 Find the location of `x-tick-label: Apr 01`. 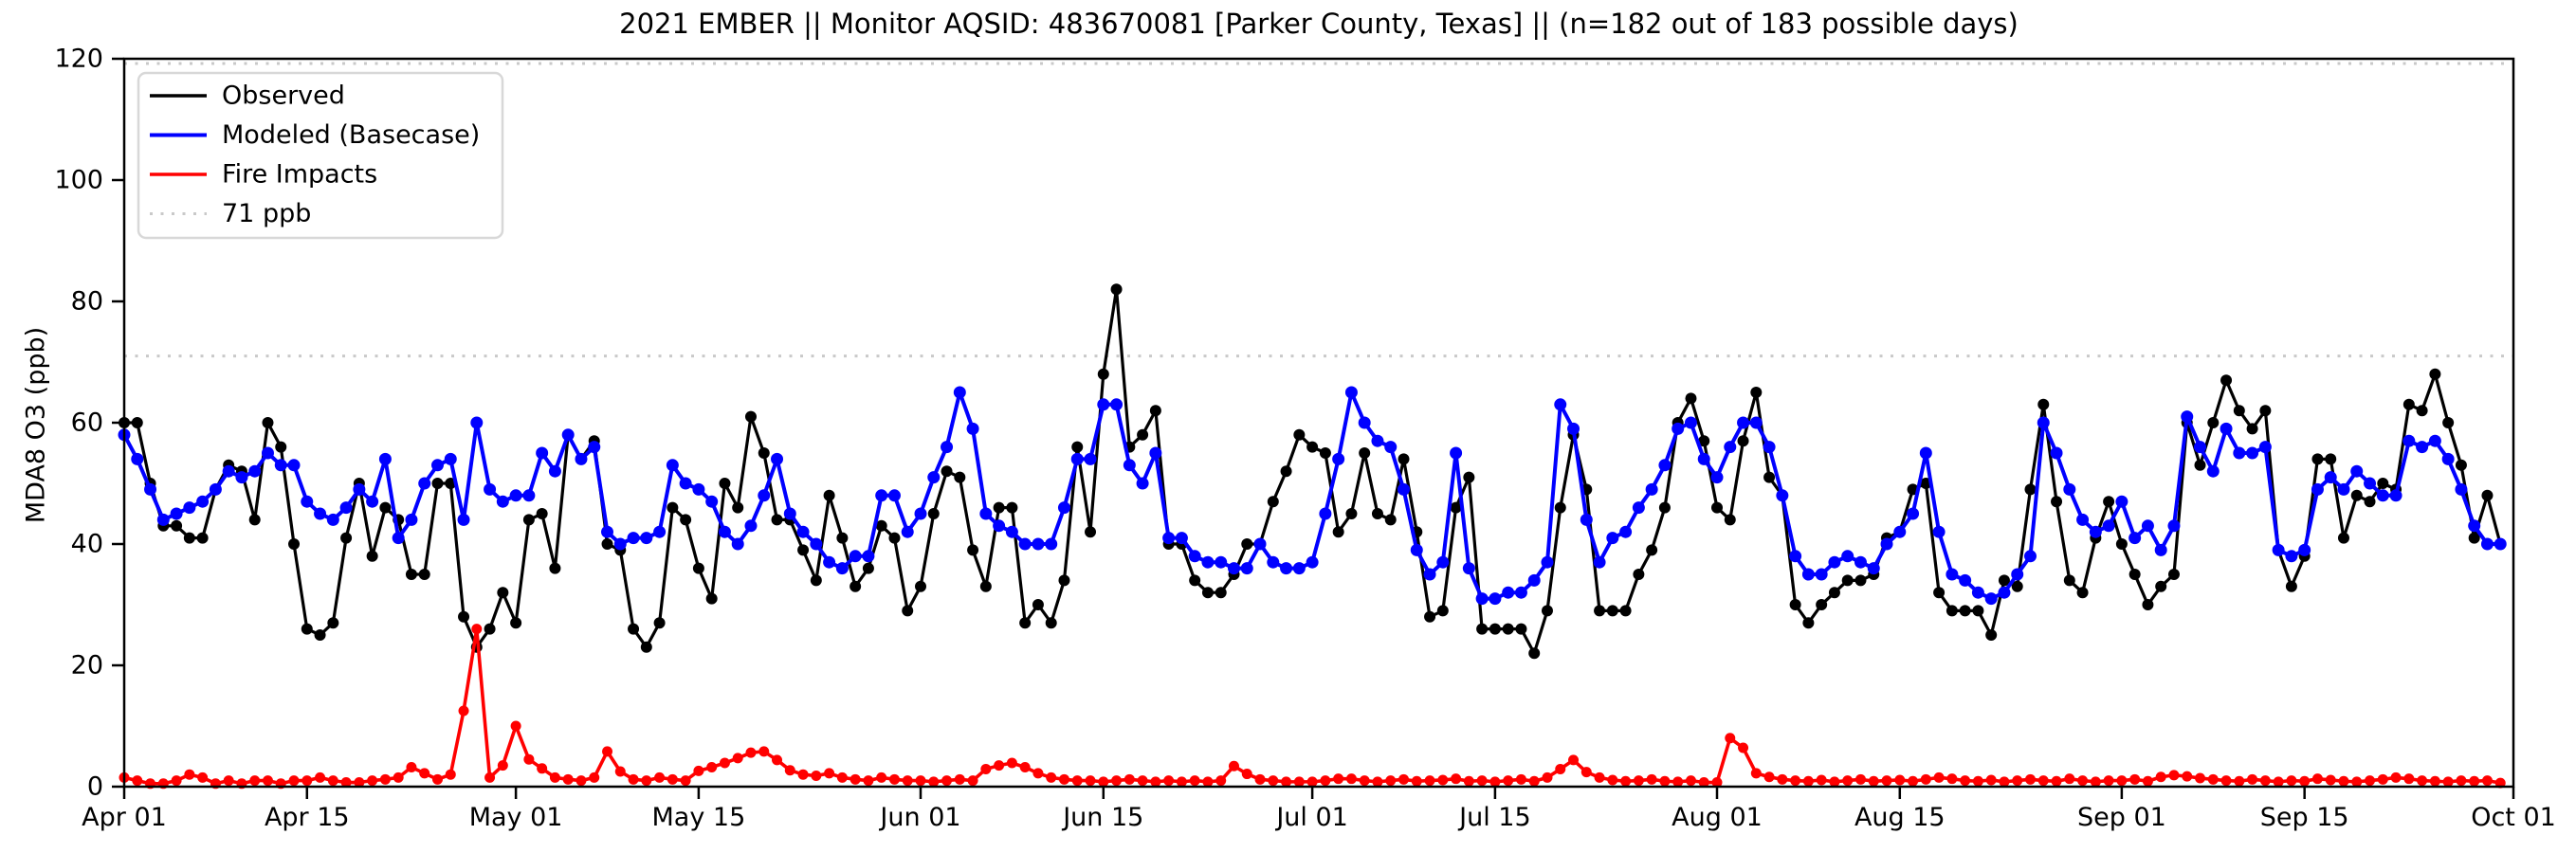

x-tick-label: Apr 01 is located at coordinates (124, 817).